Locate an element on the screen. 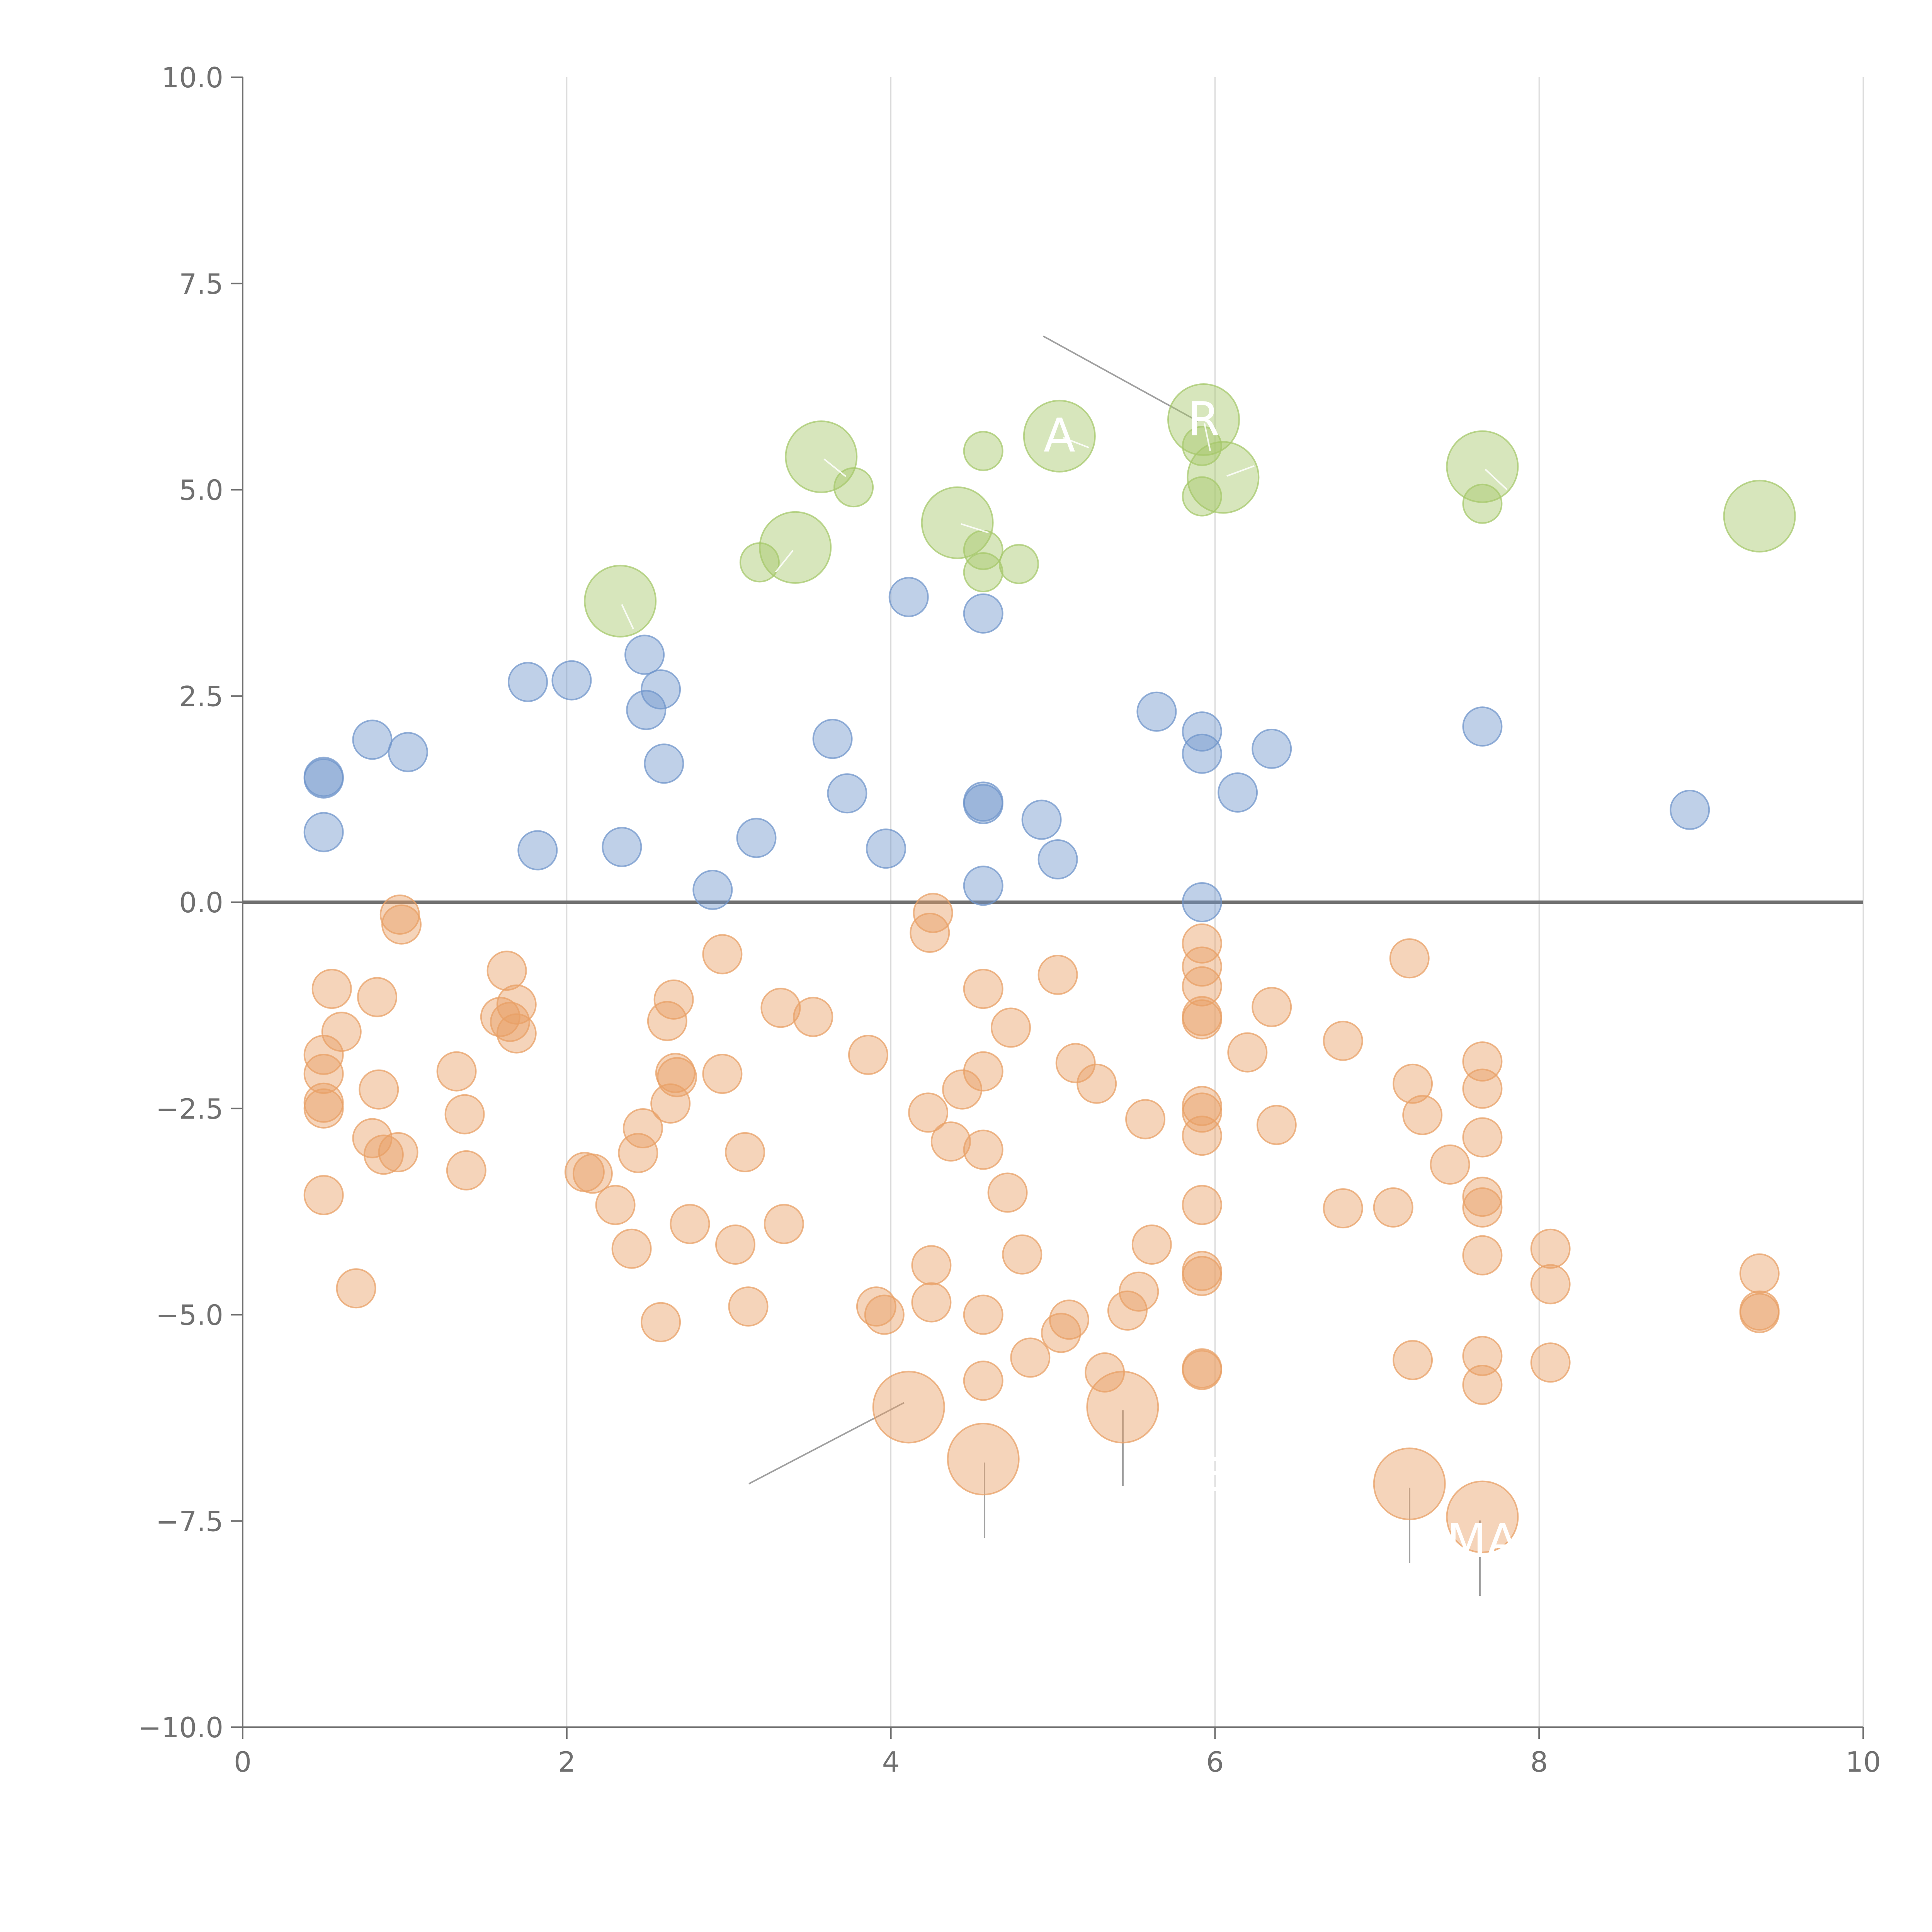  y-tick-label: 10.0 is located at coordinates (192, 78).